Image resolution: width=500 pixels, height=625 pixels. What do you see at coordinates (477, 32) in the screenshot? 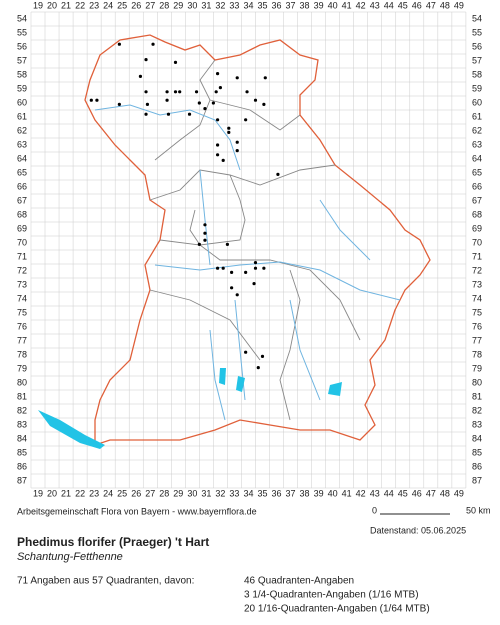
I see `row-label: 55` at bounding box center [477, 32].